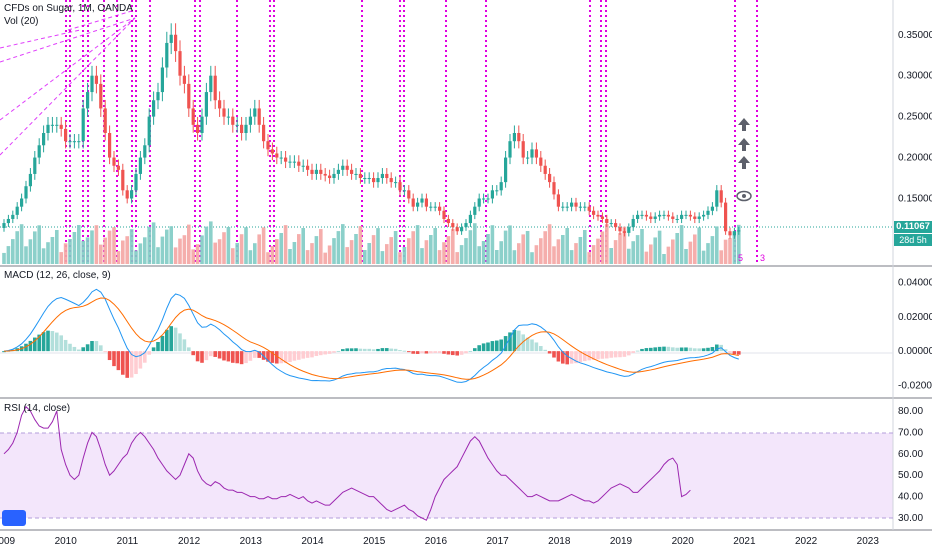  Describe the element at coordinates (68, 8) in the screenshot. I see `symbol-title: CFDs on Sugar, 1M, OANDA` at that location.